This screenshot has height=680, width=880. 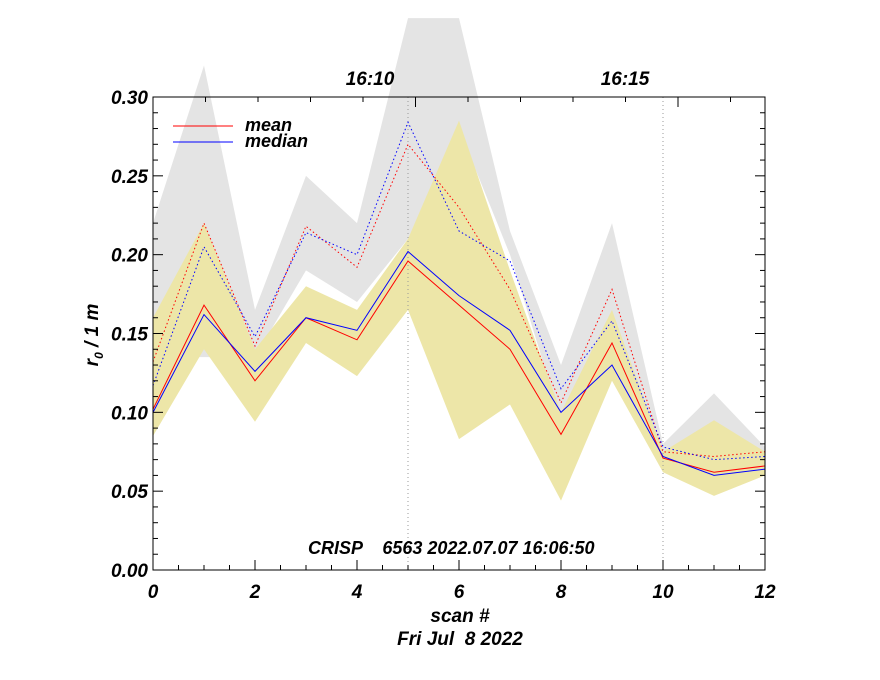 What do you see at coordinates (240, 133) in the screenshot?
I see `legend: mean median` at bounding box center [240, 133].